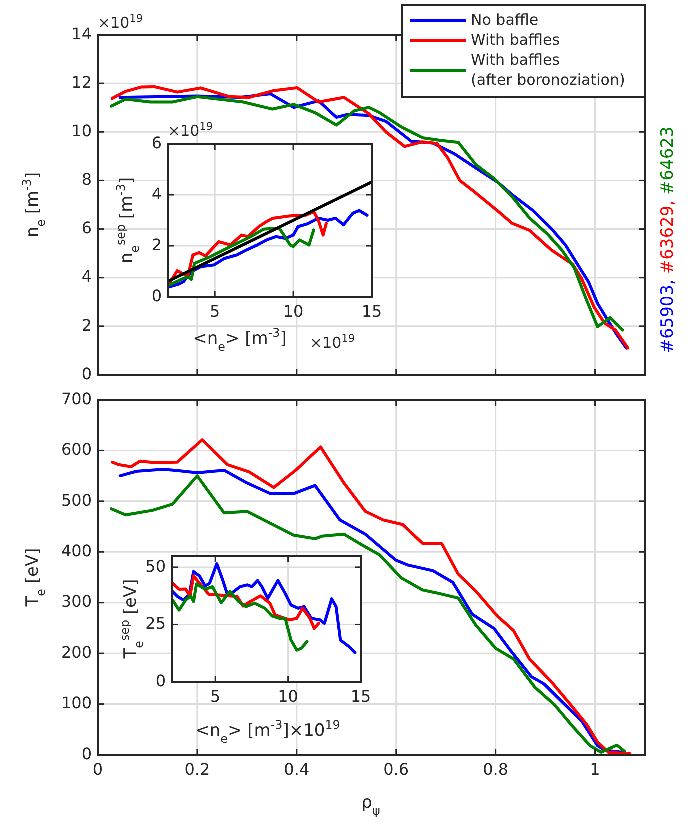 This screenshot has height=824, width=692. I want to click on x-axis-title: <n$_{e}$> [m$^{-3}$], so click(240, 340).